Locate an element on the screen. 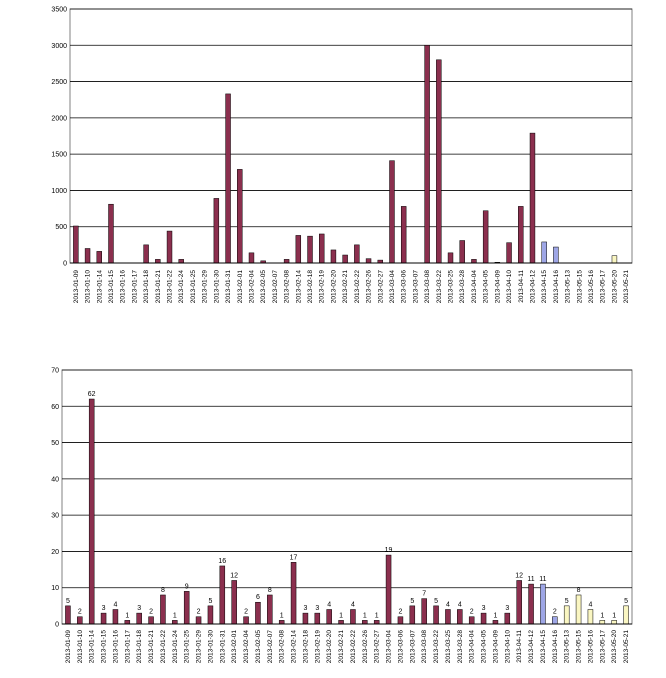  x-tick-label: 2013-02-07 is located at coordinates (275, 287).